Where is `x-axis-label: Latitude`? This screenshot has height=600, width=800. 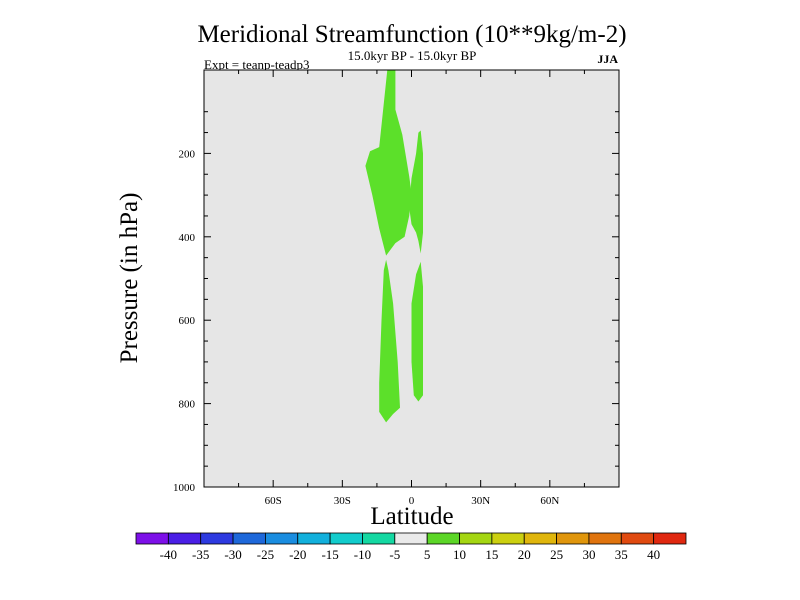 x-axis-label: Latitude is located at coordinates (411, 516).